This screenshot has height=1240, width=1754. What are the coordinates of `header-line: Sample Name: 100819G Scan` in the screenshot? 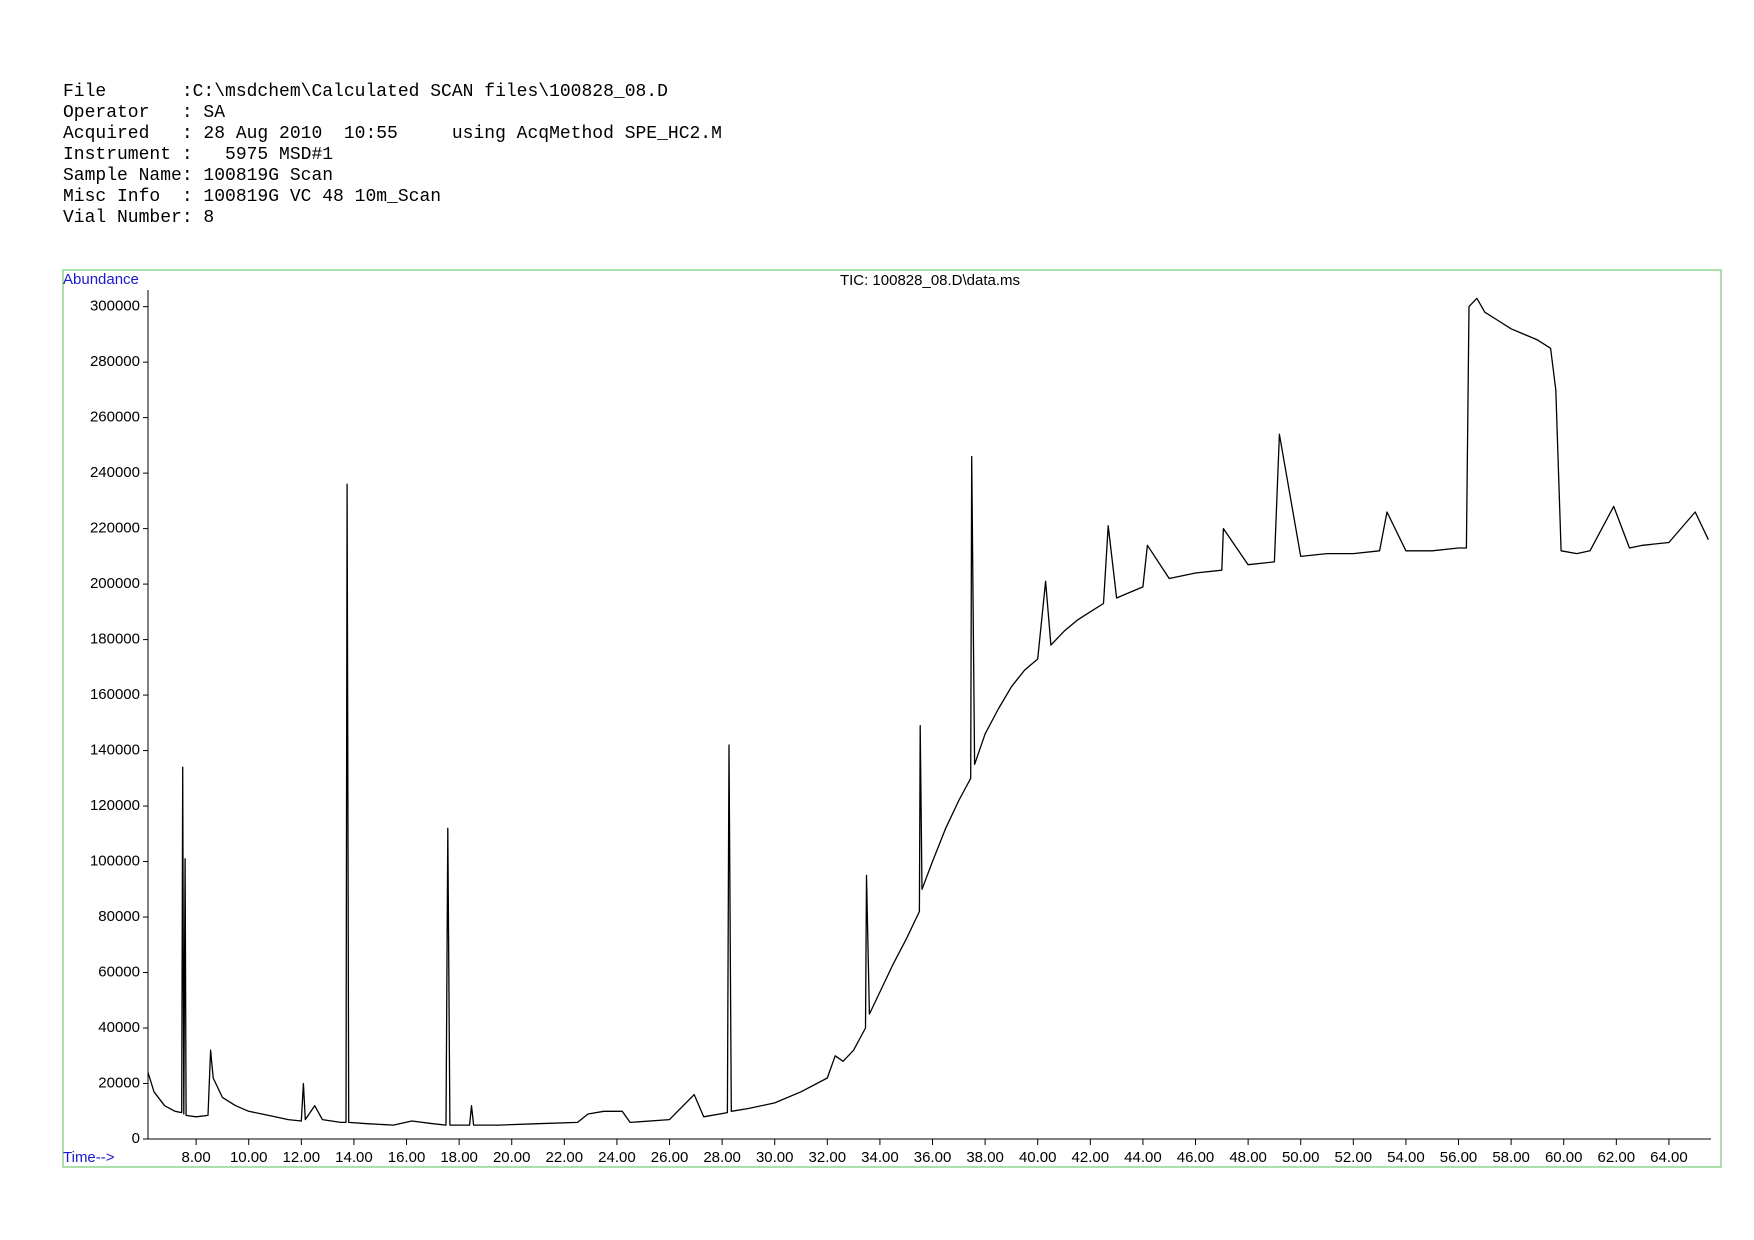 It's located at (198, 176).